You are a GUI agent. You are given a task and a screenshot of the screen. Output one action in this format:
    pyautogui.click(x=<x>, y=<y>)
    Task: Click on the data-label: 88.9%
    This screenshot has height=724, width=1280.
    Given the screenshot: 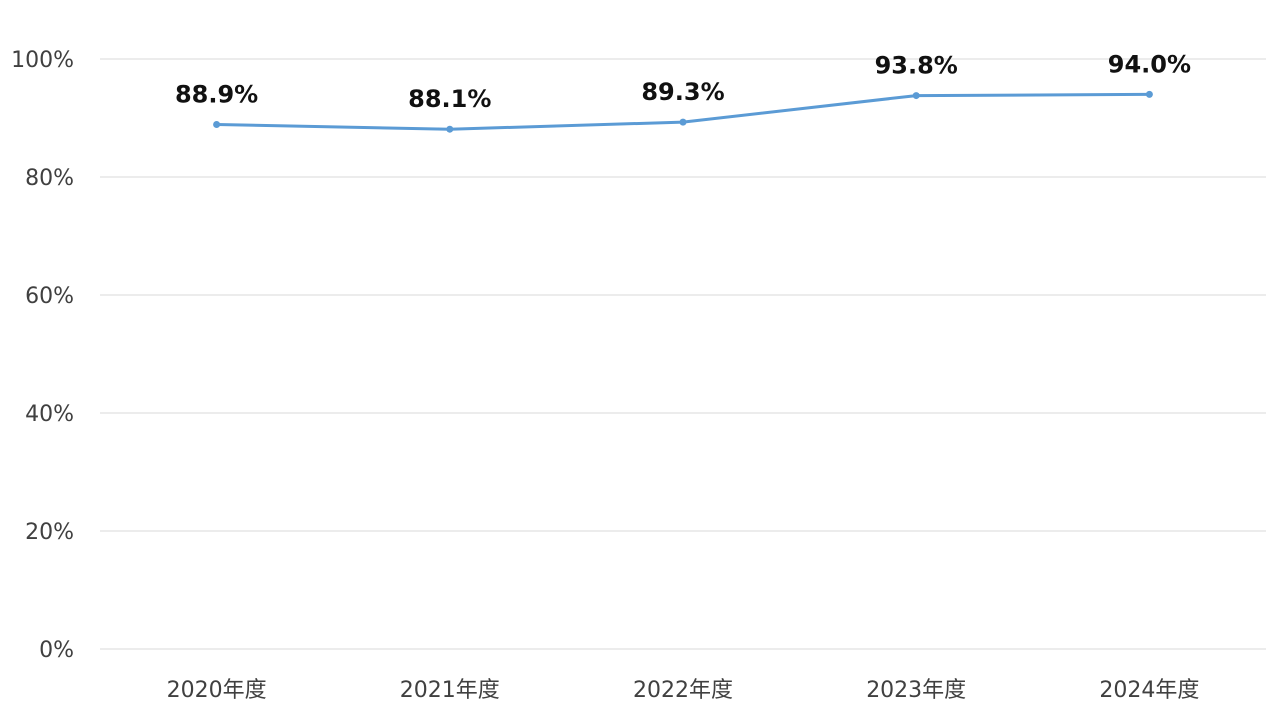 What is the action you would take?
    pyautogui.click(x=216, y=94)
    